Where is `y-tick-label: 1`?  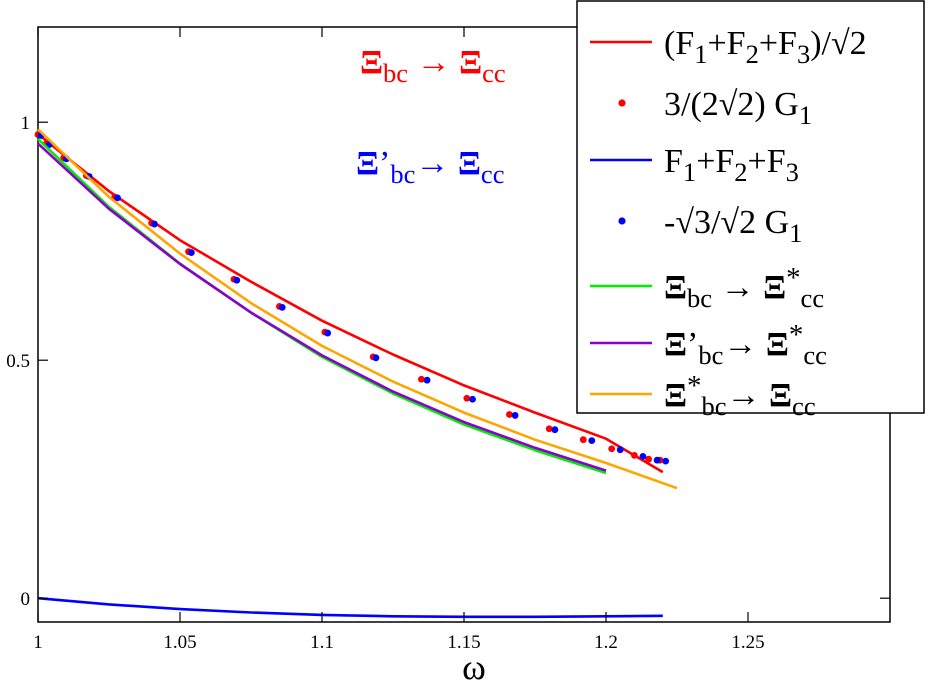 y-tick-label: 1 is located at coordinates (26, 123).